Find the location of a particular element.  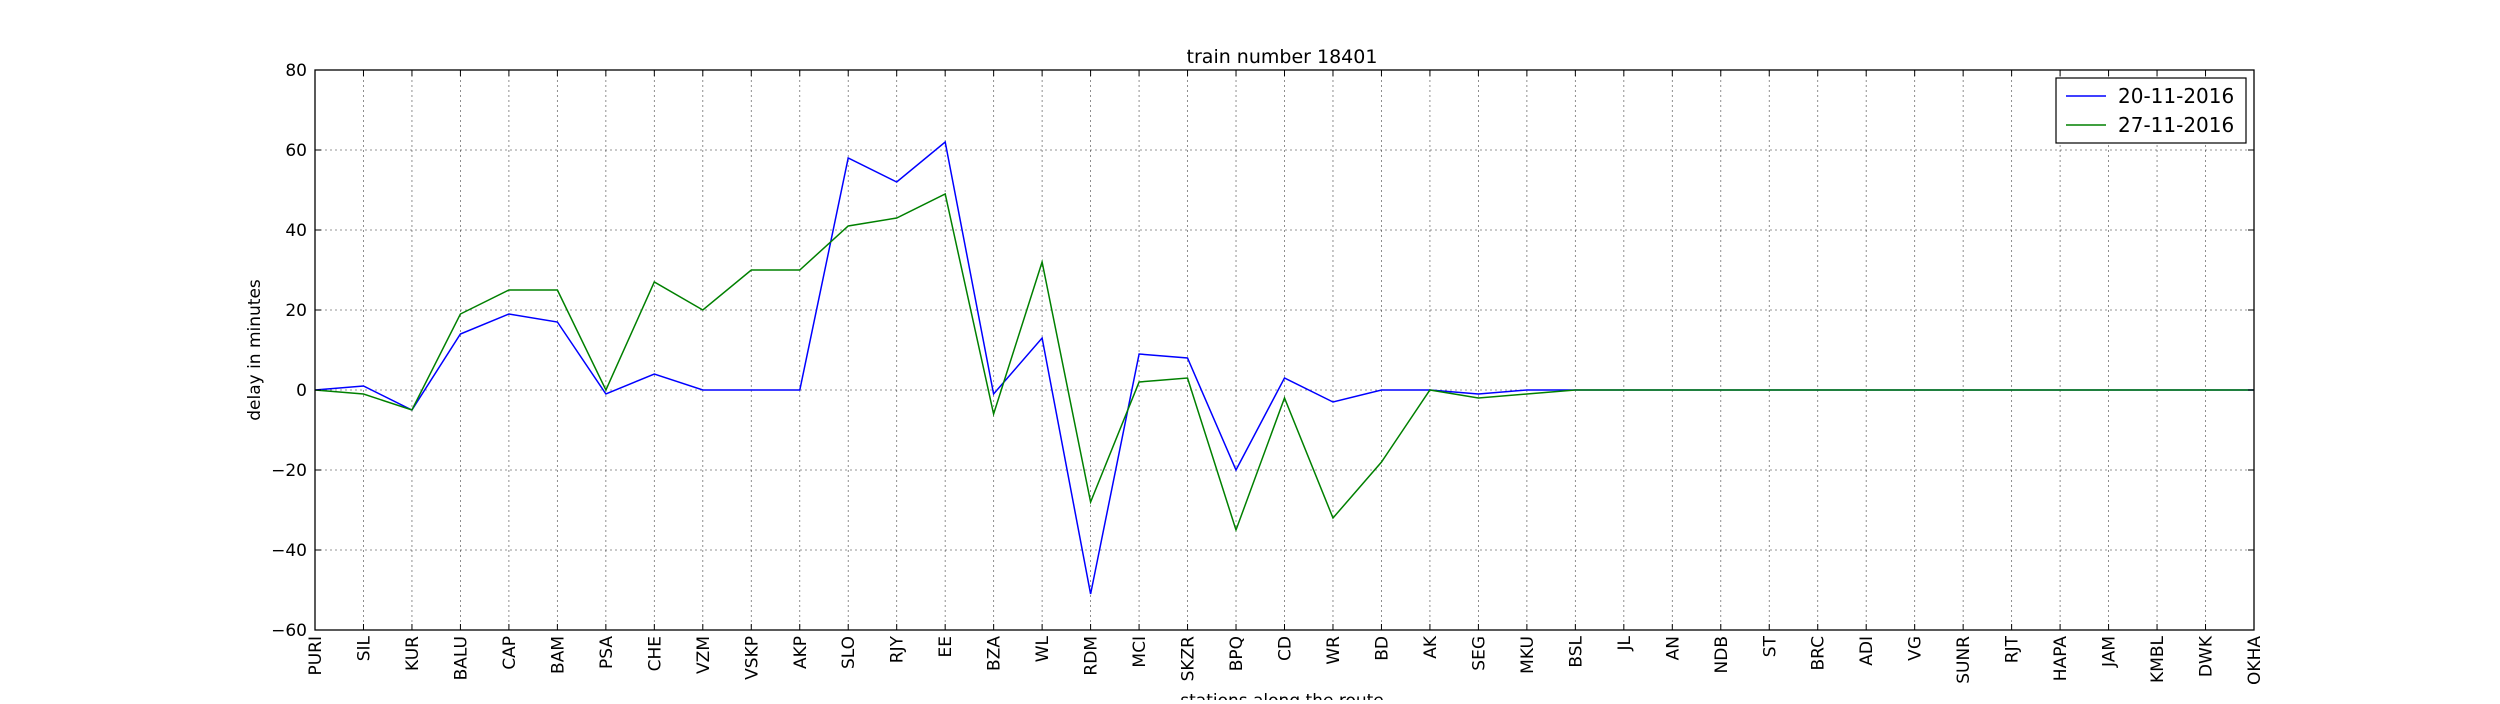

x-tick-label: RJT is located at coordinates (2013, 649).